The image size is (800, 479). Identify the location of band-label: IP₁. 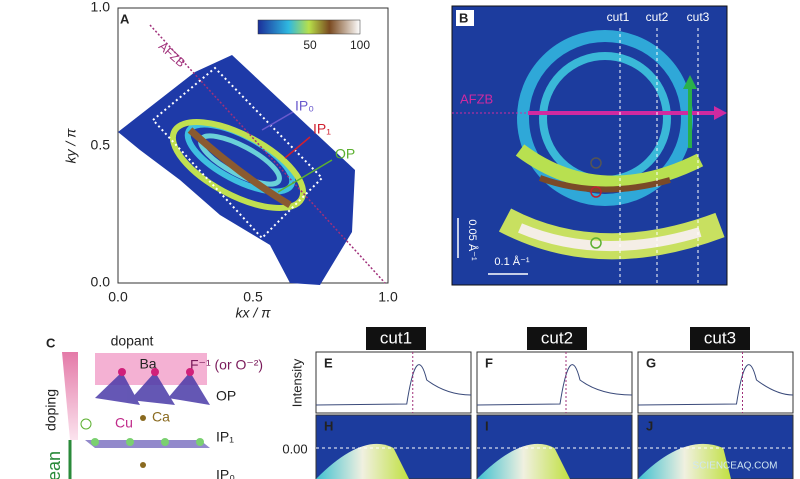
(322, 129).